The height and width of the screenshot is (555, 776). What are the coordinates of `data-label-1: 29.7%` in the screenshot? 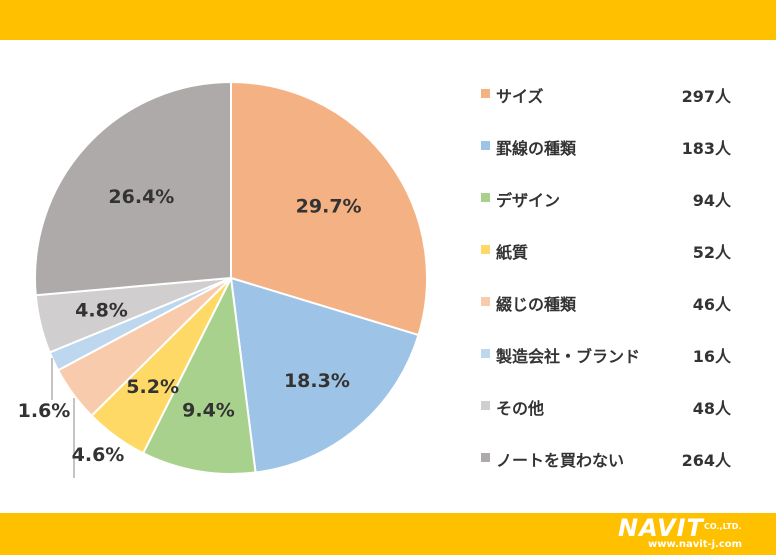 It's located at (329, 207).